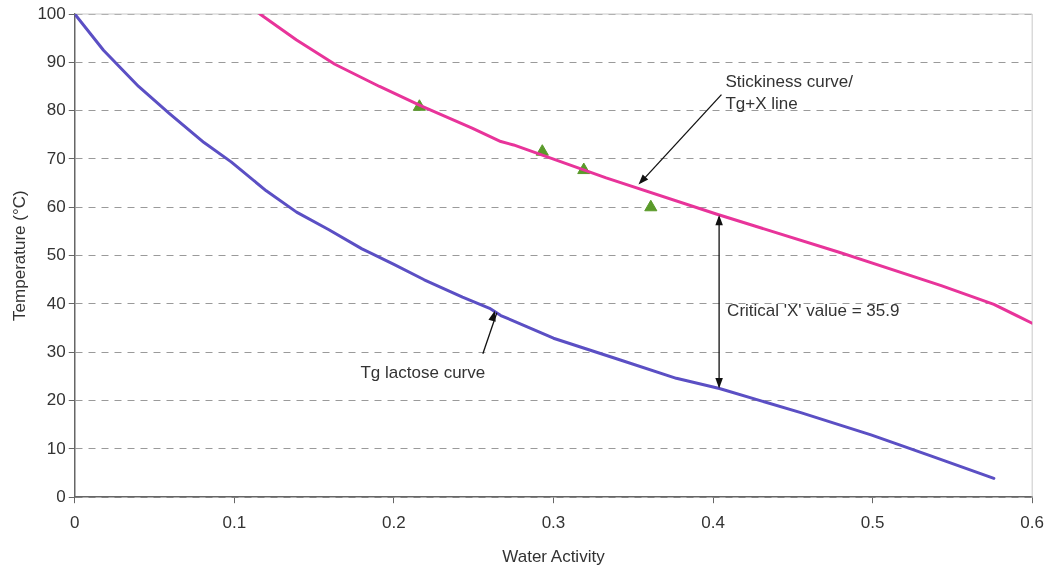  Describe the element at coordinates (56, 448) in the screenshot. I see `y-tick-label: 10` at that location.